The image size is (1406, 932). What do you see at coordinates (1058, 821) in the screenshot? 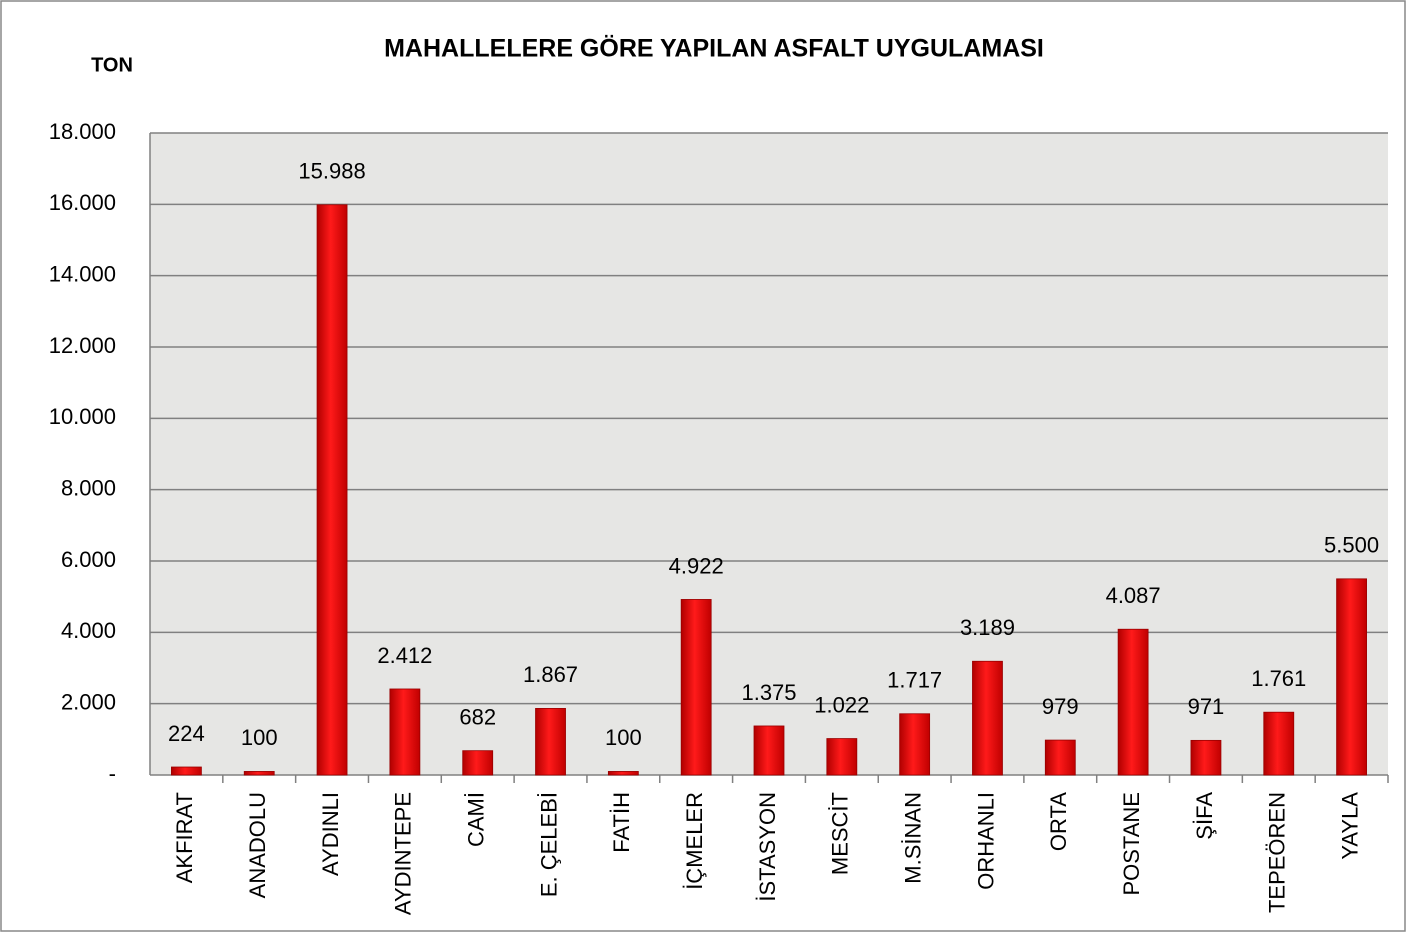
I see `x-tick-label: ORTA` at bounding box center [1058, 821].